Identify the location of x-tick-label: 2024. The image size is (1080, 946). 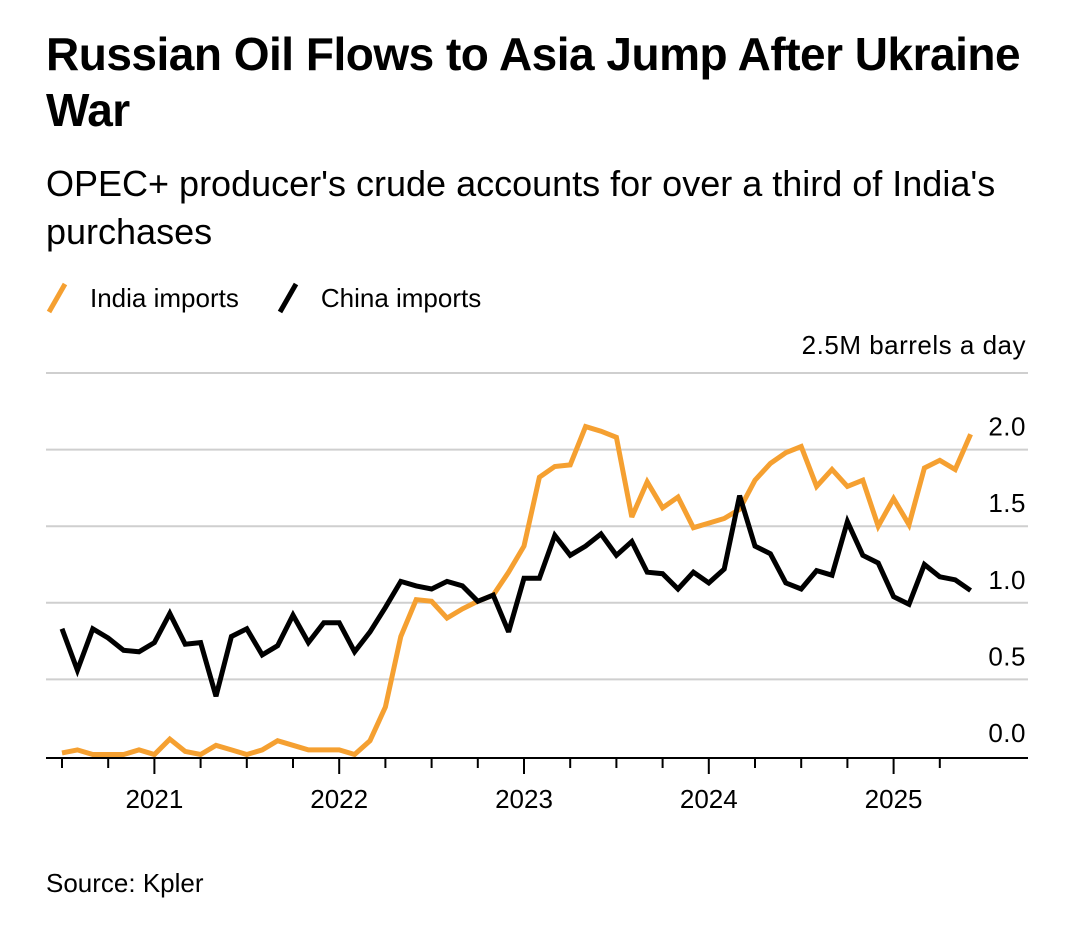
(709, 799).